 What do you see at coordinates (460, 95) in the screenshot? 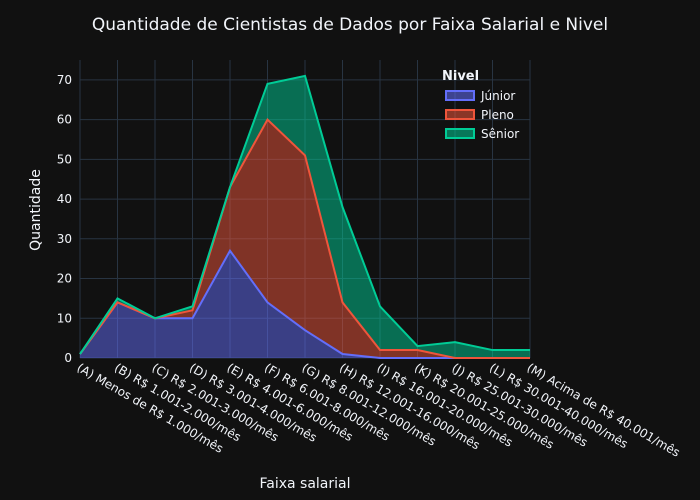
I see `legend-swatch-júnior` at bounding box center [460, 95].